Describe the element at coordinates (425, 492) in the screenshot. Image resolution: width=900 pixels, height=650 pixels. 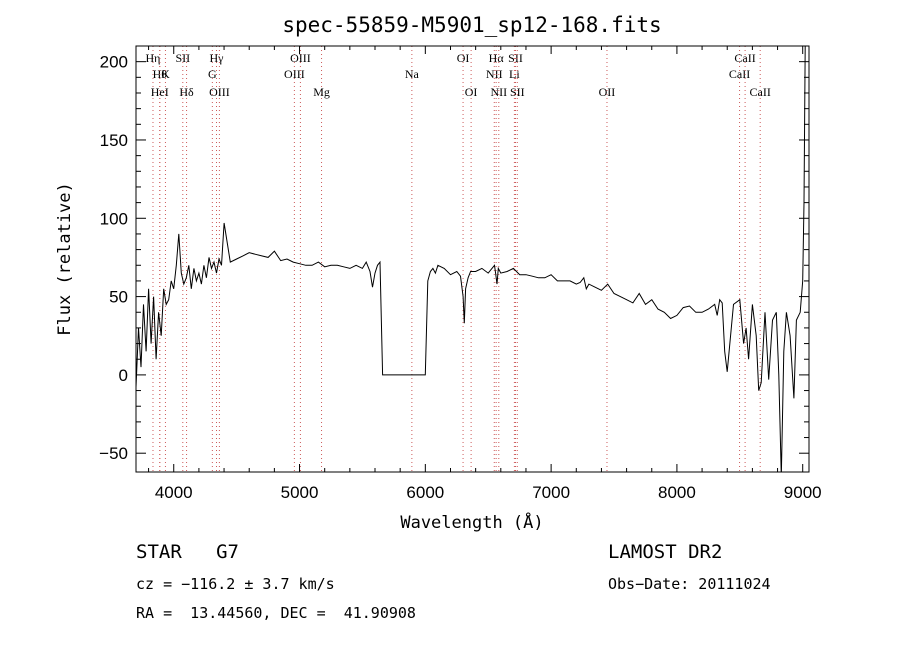
I see `x-tick-label: 6000` at that location.